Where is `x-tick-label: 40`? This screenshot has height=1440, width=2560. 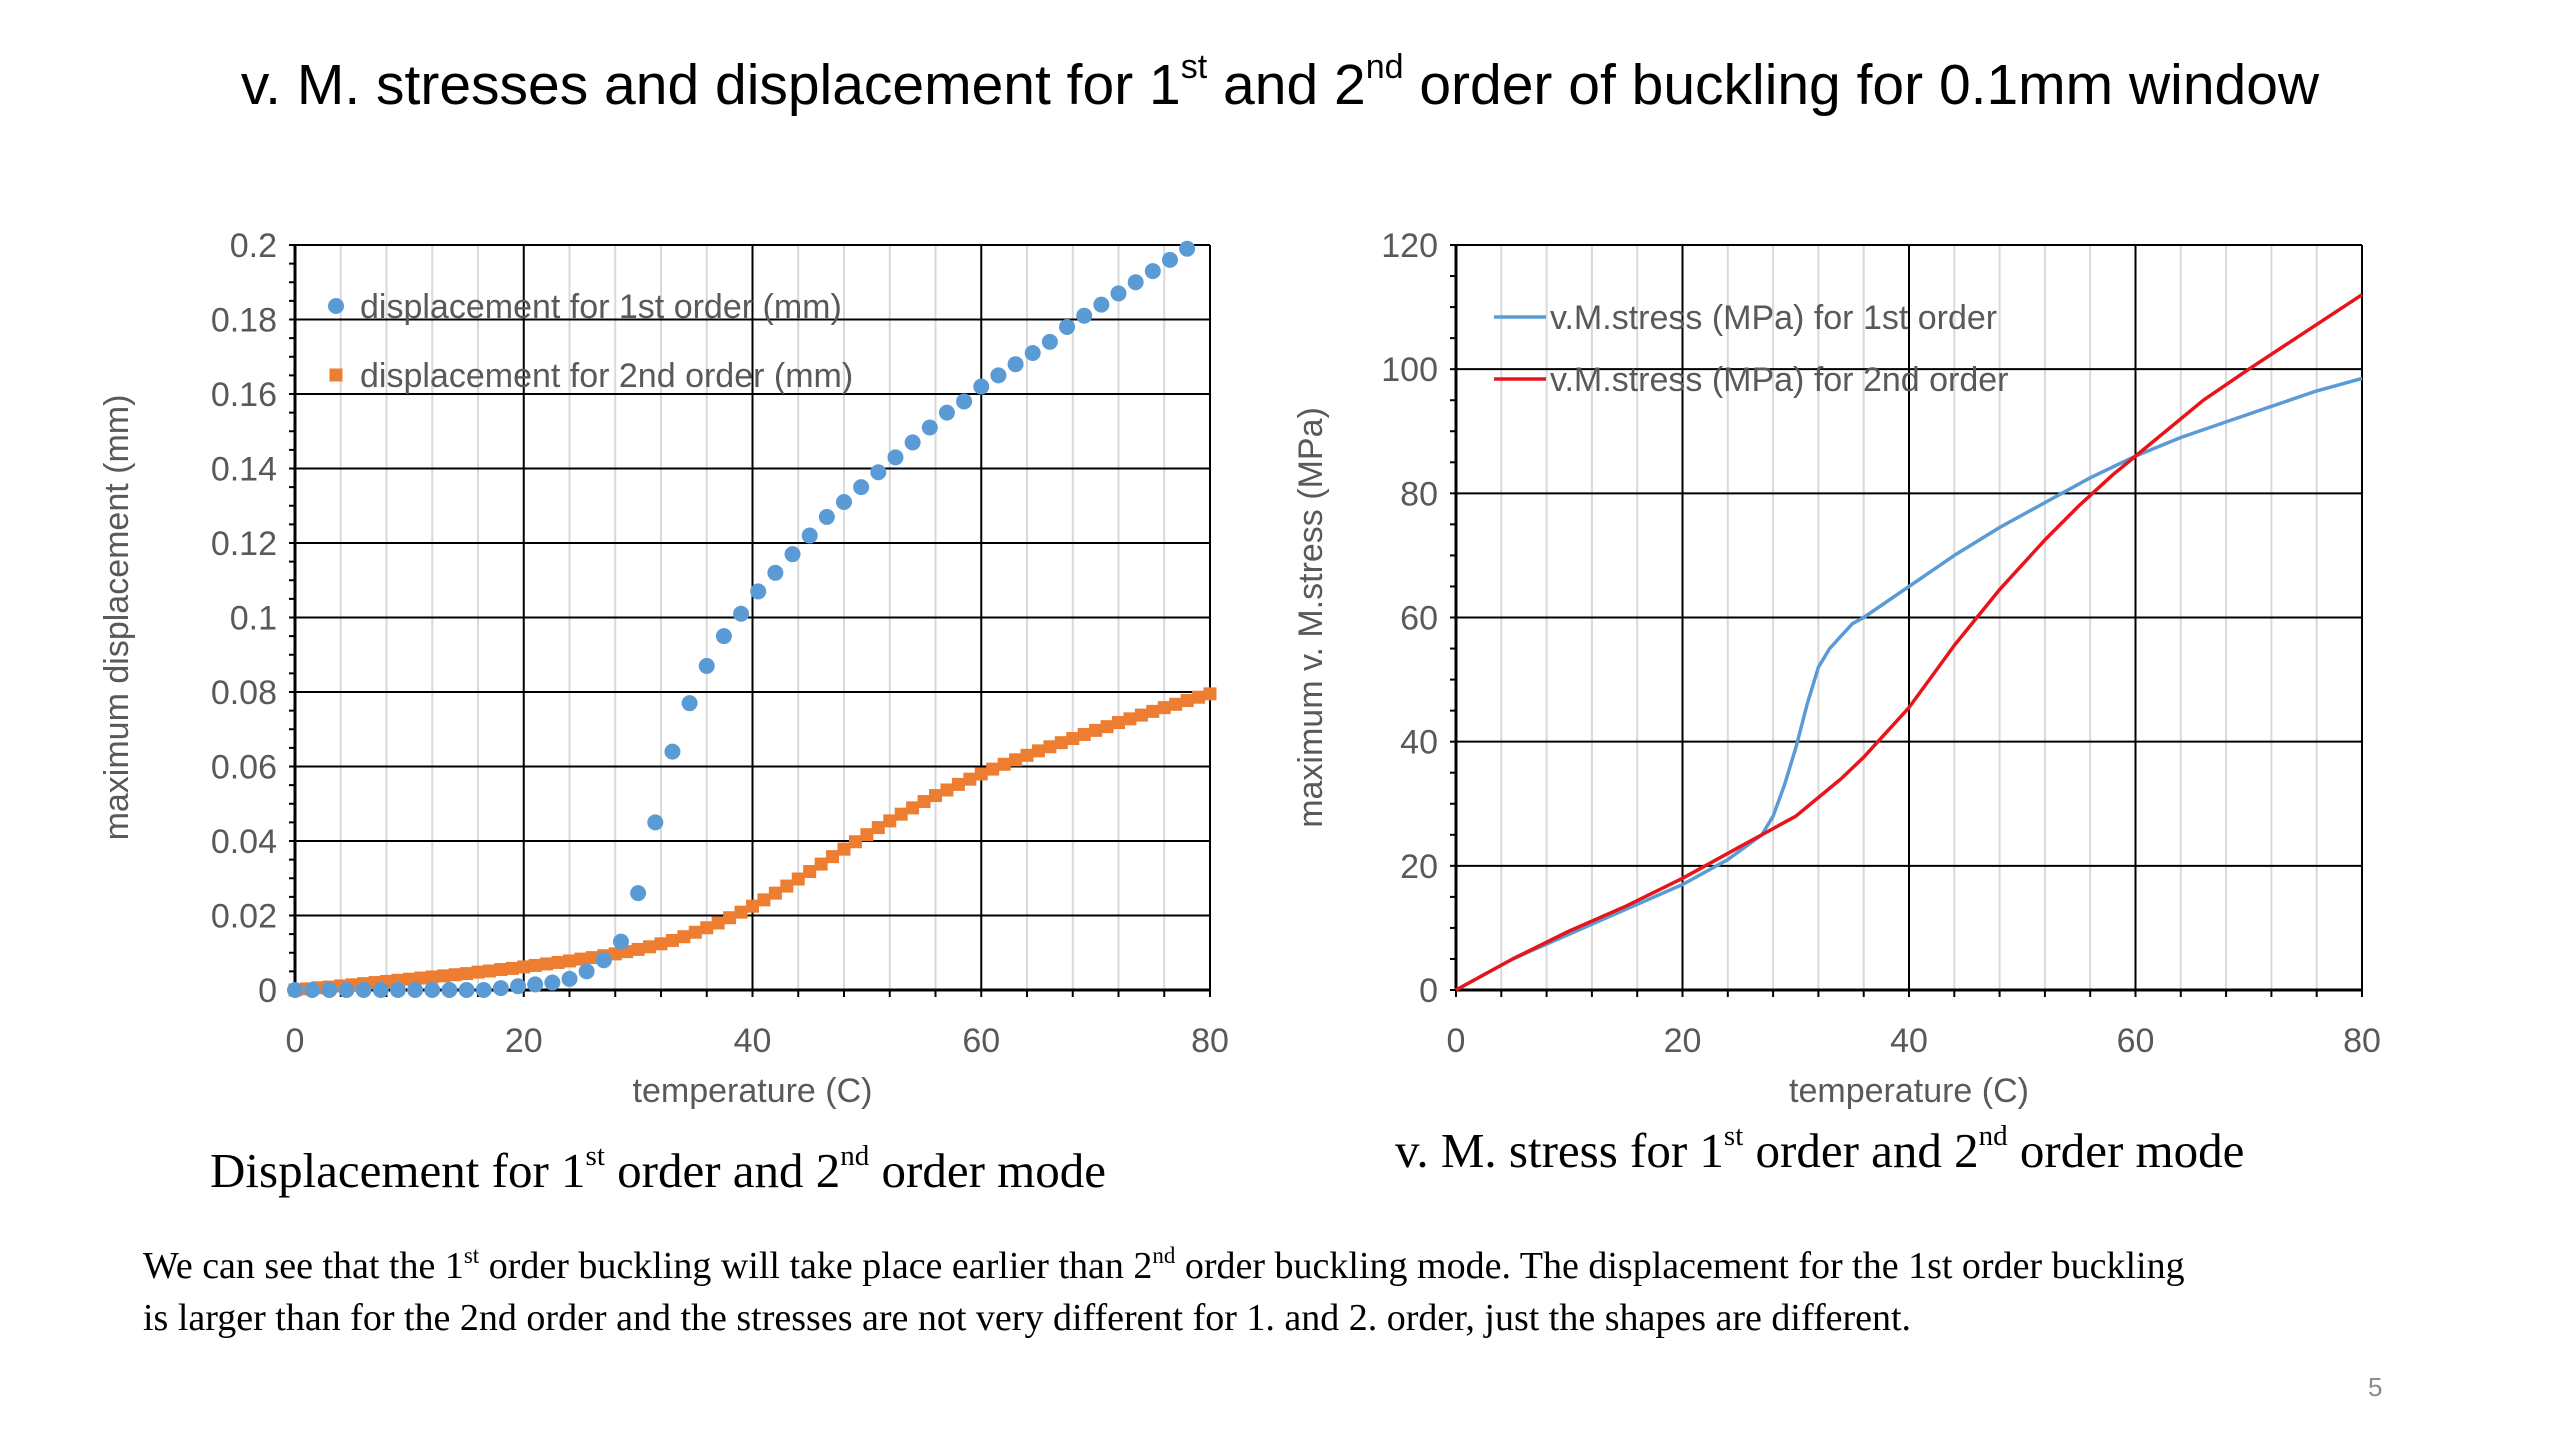
x-tick-label: 40 is located at coordinates (1909, 1041).